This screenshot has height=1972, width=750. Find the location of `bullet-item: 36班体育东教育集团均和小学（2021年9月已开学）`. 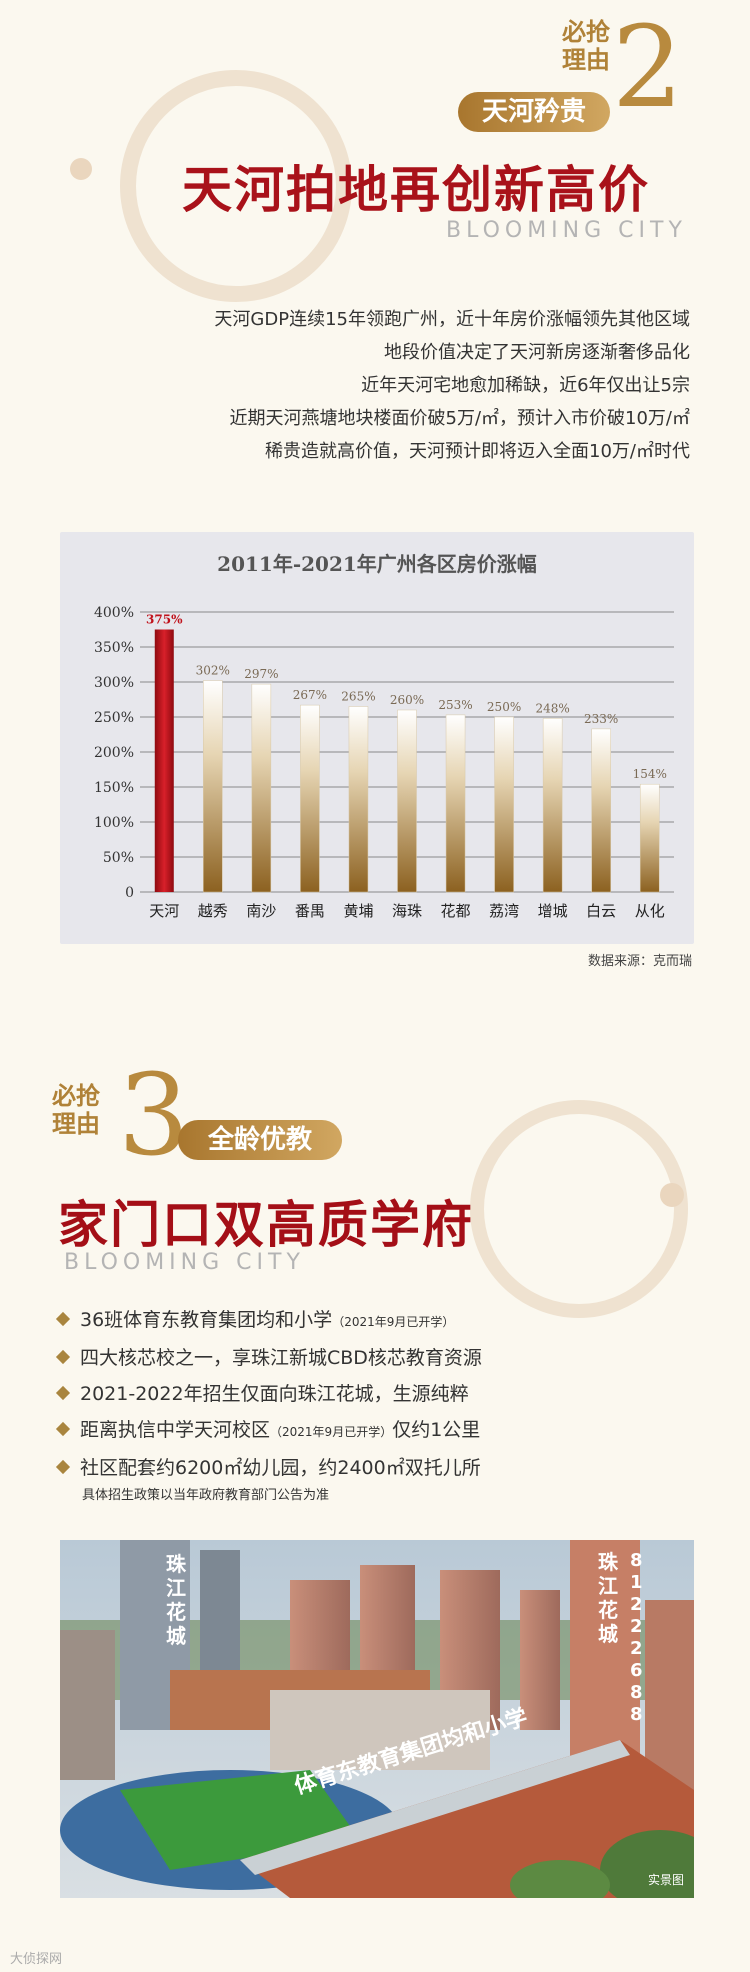

bullet-item: 36班体育东教育集团均和小学（2021年9月已开学） is located at coordinates (386, 1321).